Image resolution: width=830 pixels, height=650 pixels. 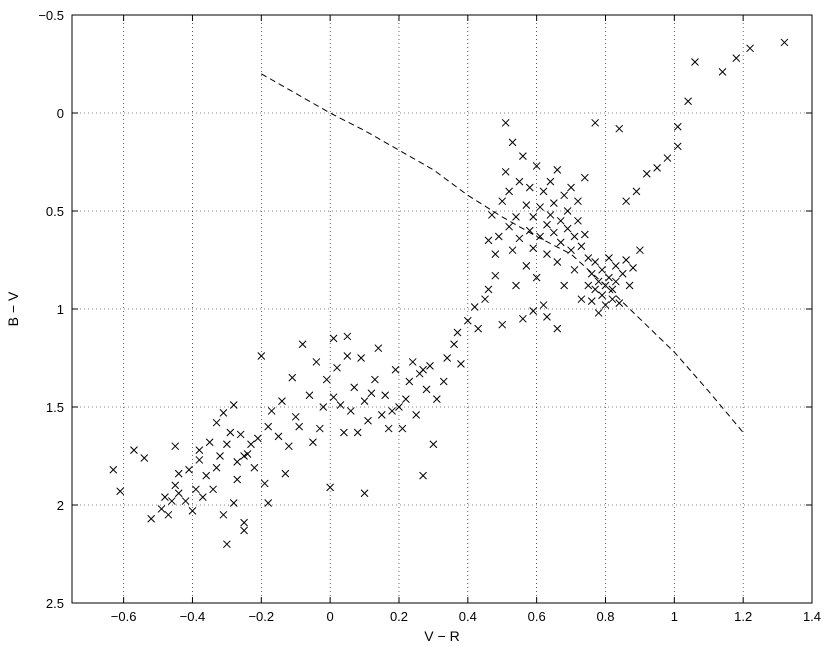 What do you see at coordinates (812, 616) in the screenshot?
I see `x-tick-label: 1.4` at bounding box center [812, 616].